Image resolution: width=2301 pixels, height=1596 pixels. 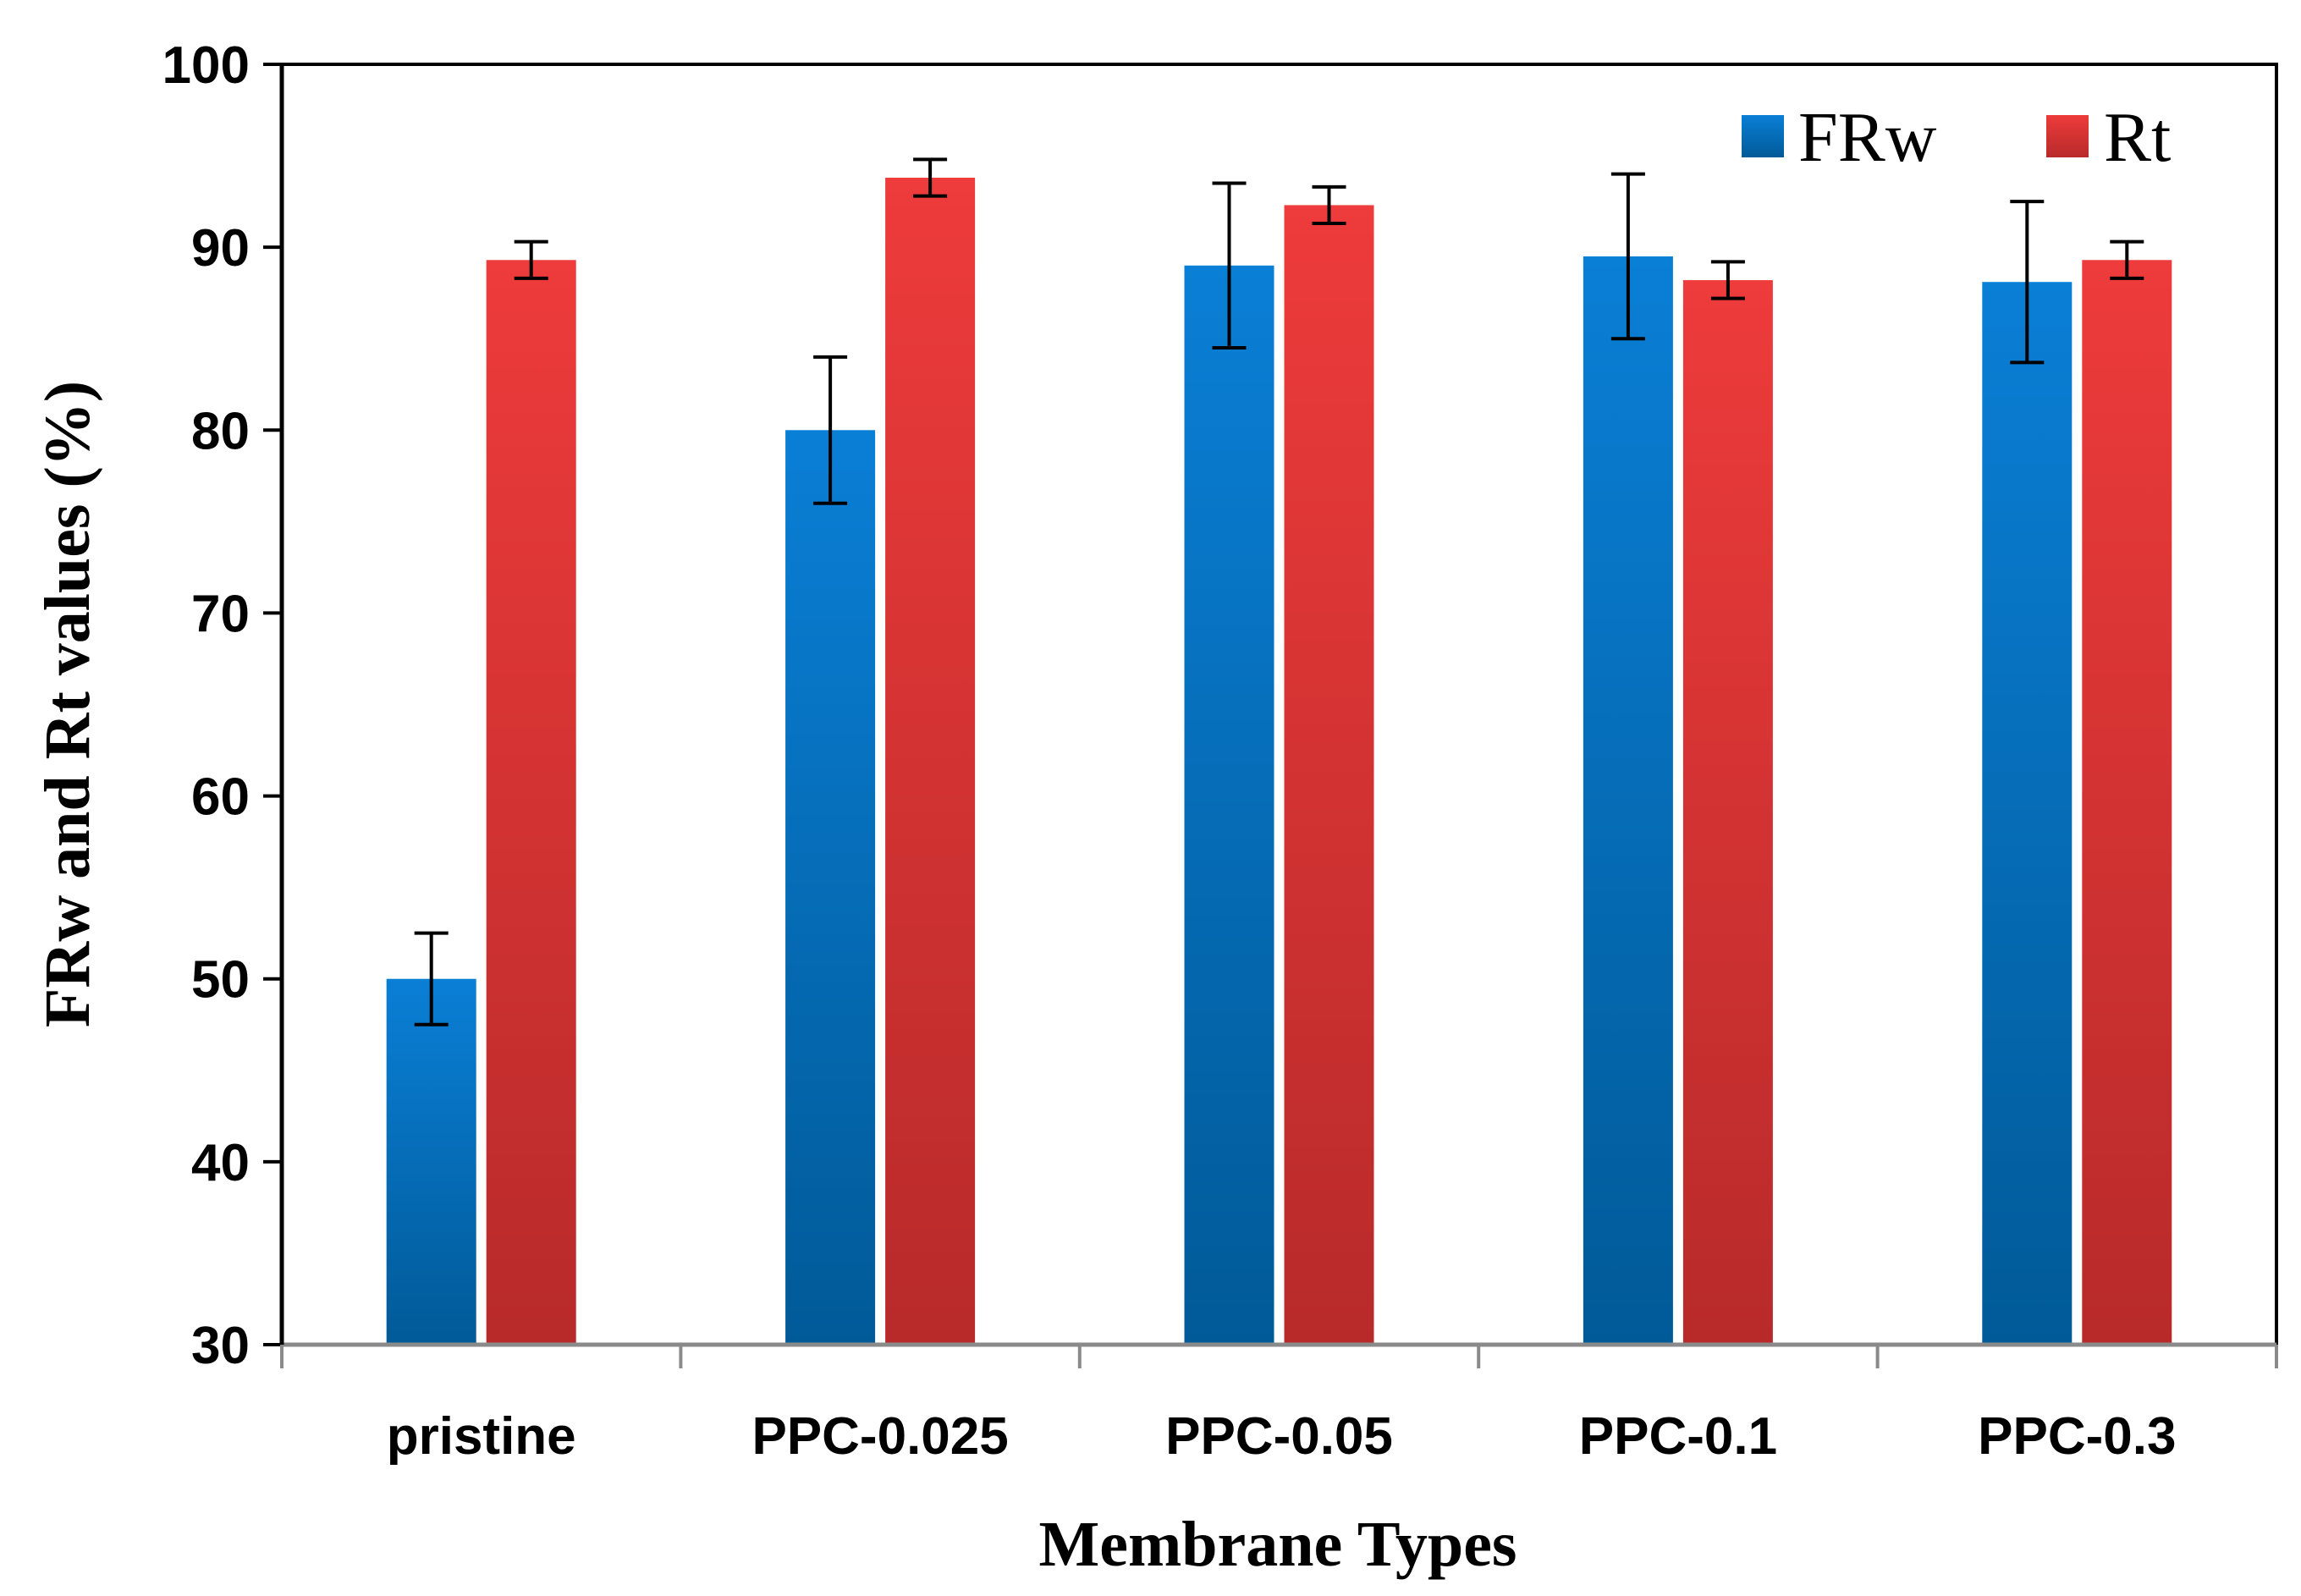 I want to click on legend: FRw Rt, so click(x=1957, y=137).